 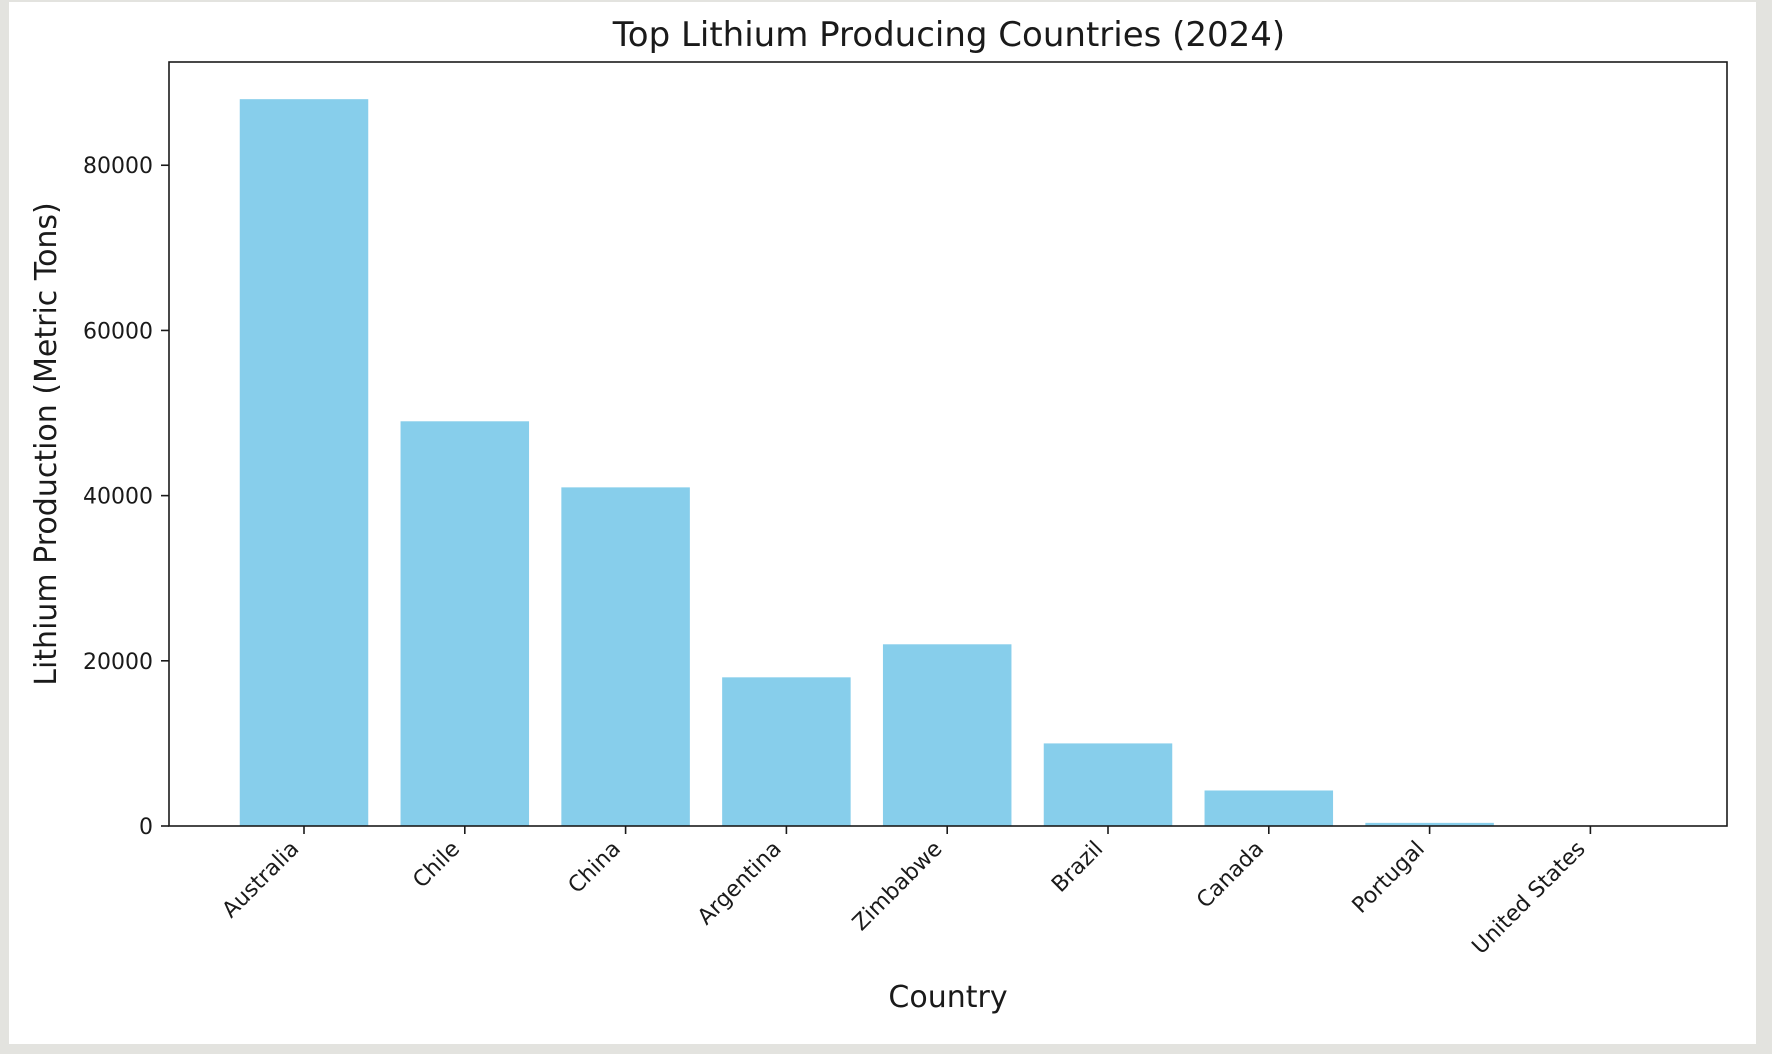 I want to click on y-axis: 0 20000 40000 60000 80000, so click(x=126, y=497).